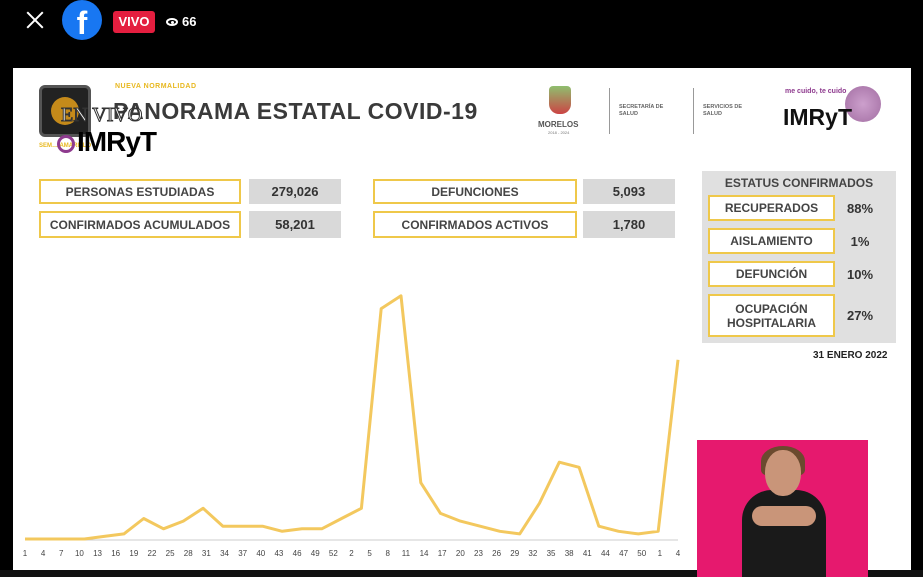 Image resolution: width=923 pixels, height=577 pixels. What do you see at coordinates (475, 224) in the screenshot?
I see `stat-label-activos: CONFIRMADOS ACTIVOS` at bounding box center [475, 224].